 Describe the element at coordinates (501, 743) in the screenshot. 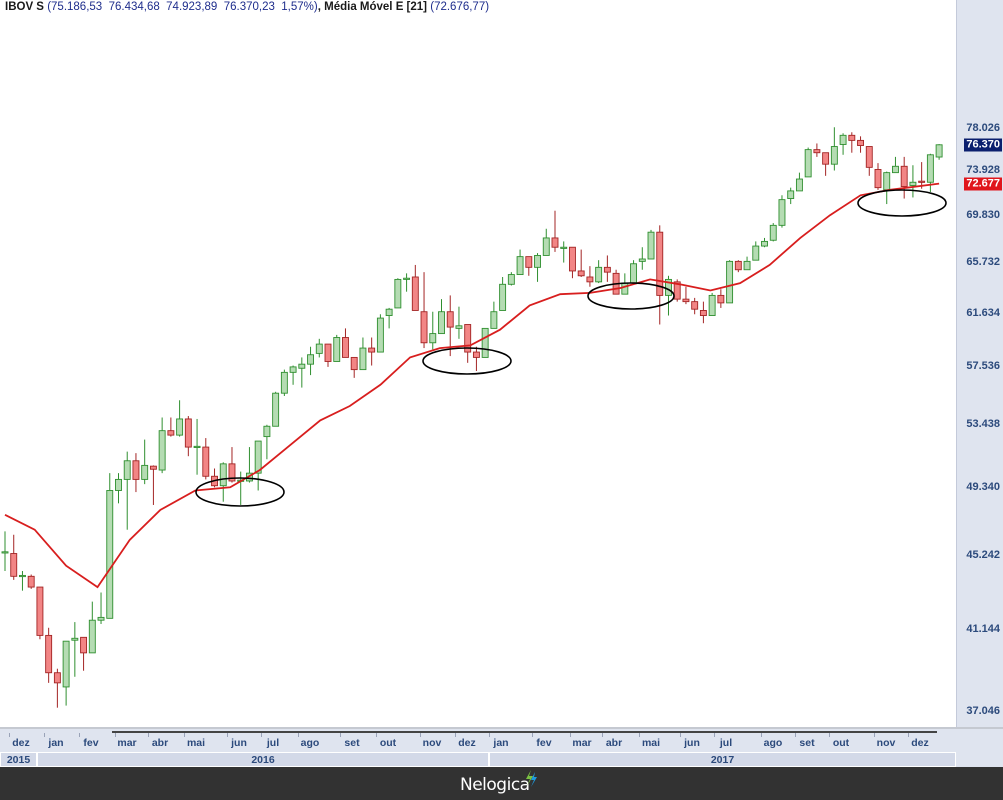

I see `month-label: jan` at that location.